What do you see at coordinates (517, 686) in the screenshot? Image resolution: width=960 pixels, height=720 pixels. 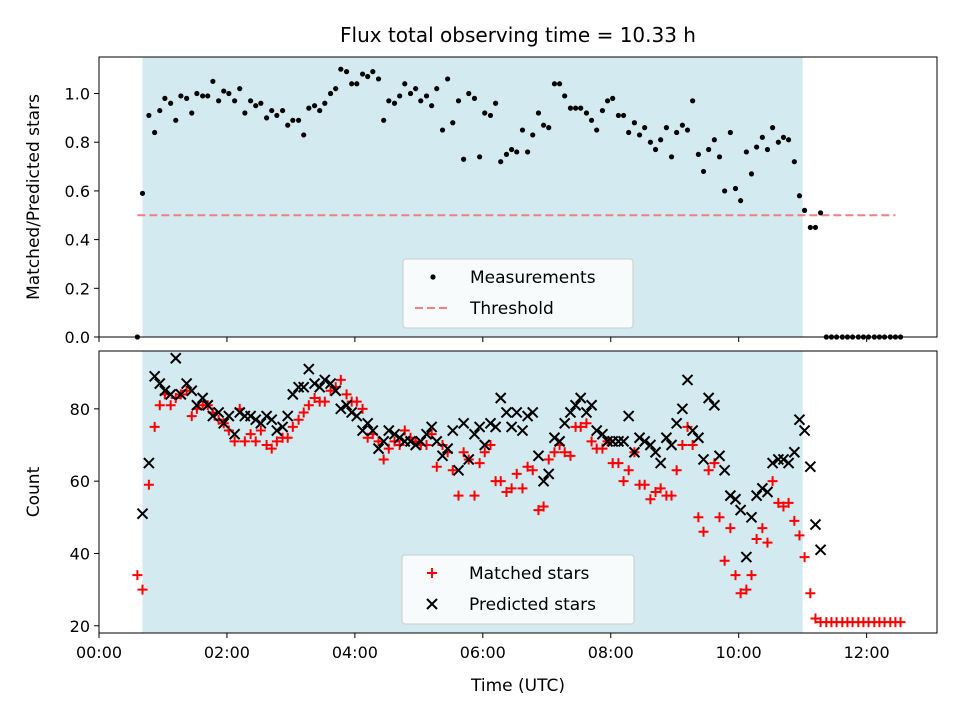 I see `x-axis-label: Time (UTC)` at bounding box center [517, 686].